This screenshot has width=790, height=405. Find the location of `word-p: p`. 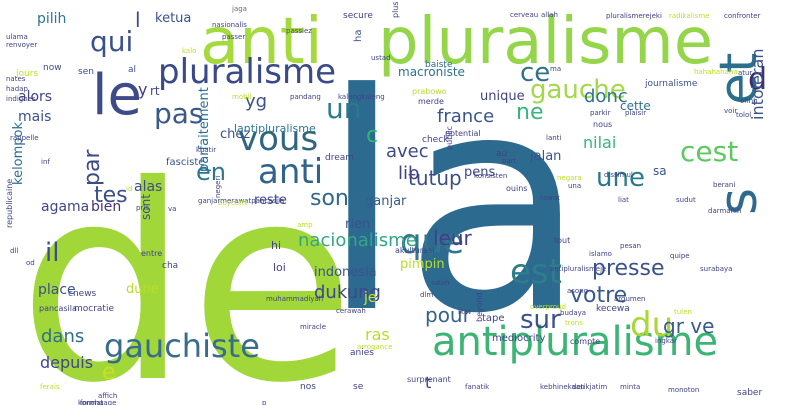

word-p: p is located at coordinates (264, 402).